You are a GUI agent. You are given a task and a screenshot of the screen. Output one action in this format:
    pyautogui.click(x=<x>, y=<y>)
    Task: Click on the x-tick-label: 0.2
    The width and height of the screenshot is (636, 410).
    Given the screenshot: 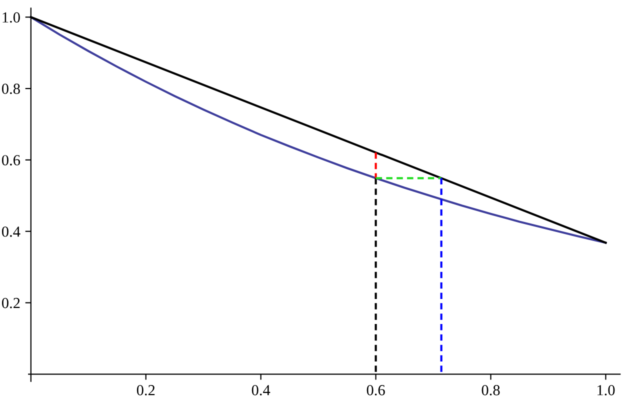 What is the action you would take?
    pyautogui.click(x=145, y=390)
    